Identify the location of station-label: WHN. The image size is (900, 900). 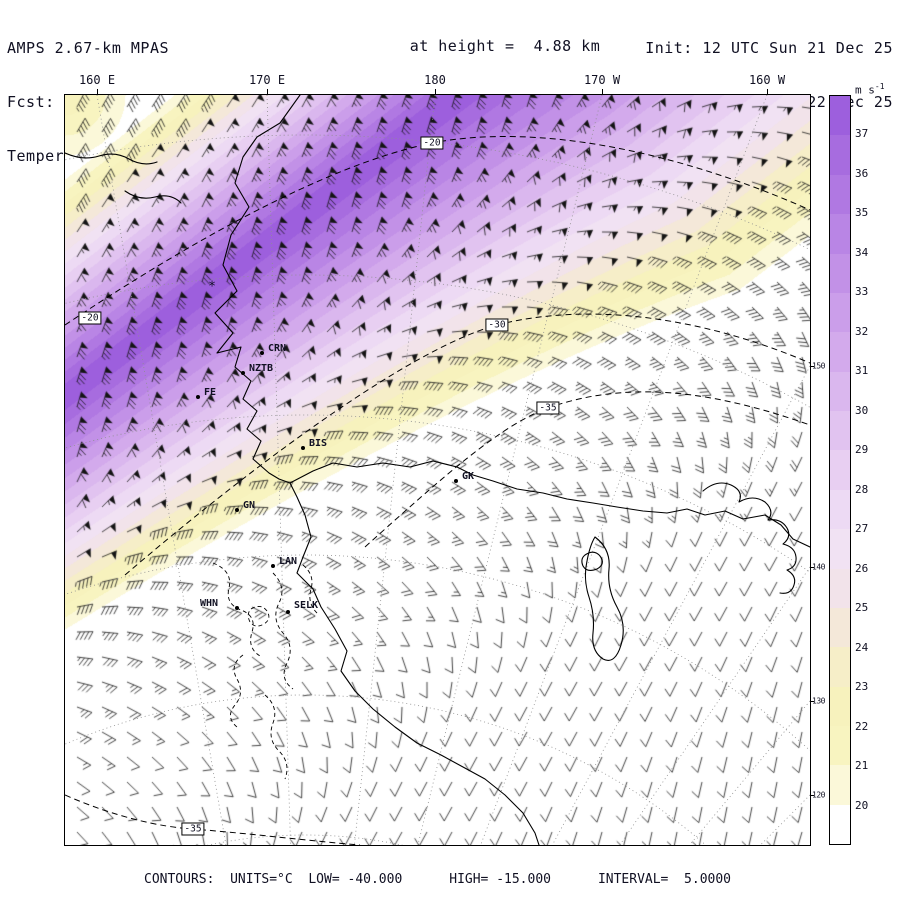
(209, 603).